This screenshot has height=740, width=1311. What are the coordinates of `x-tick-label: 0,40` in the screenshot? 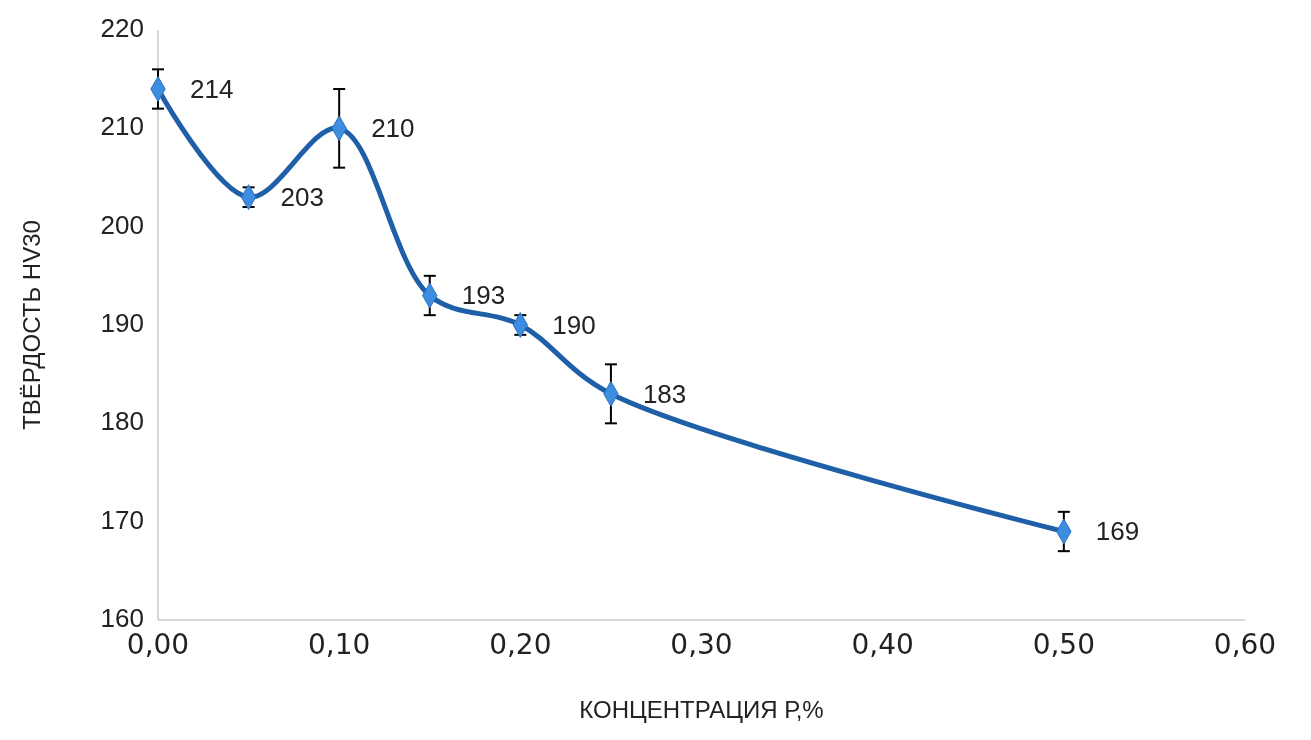 It's located at (882, 644).